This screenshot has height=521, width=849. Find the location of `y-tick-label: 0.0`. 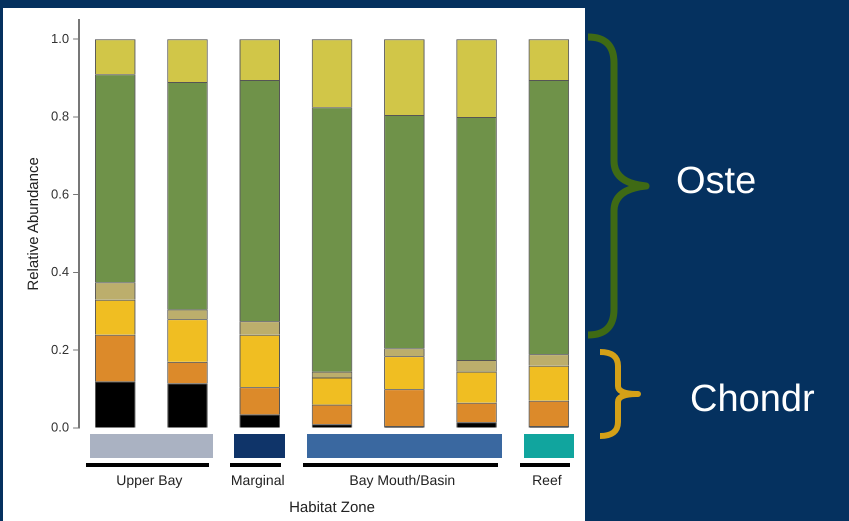

y-tick-label: 0.0 is located at coordinates (60, 427).